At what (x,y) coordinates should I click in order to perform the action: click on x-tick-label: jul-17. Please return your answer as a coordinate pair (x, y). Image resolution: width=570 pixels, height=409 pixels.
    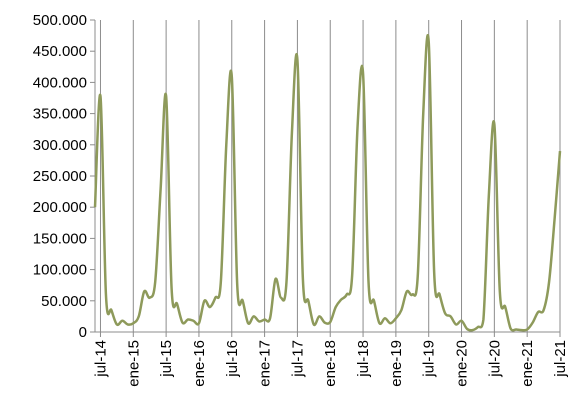
    Looking at the image, I should click on (297, 359).